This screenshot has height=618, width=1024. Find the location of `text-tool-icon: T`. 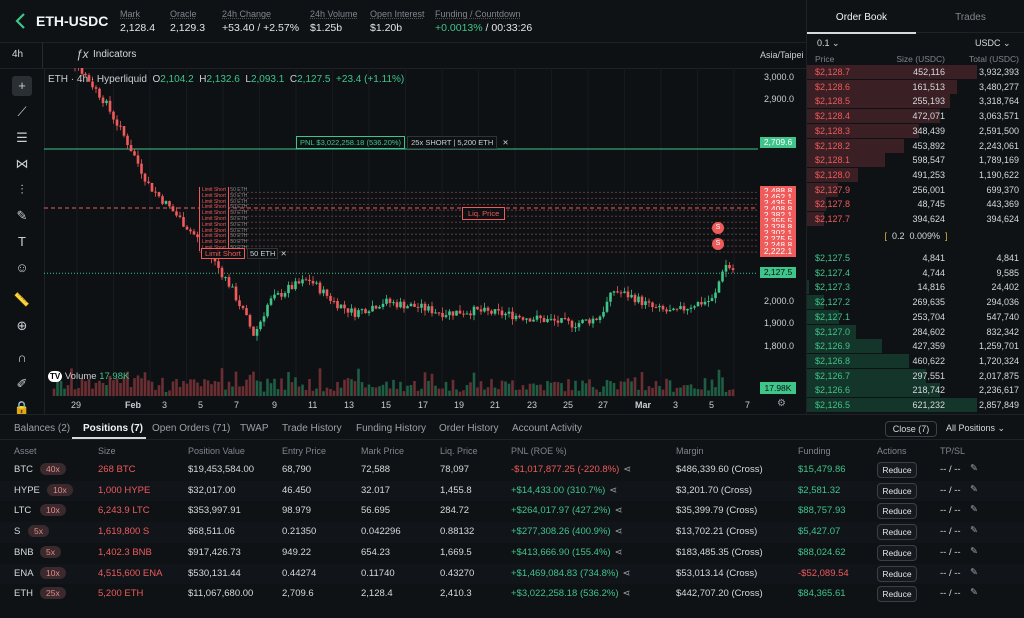

text-tool-icon: T is located at coordinates (22, 241).